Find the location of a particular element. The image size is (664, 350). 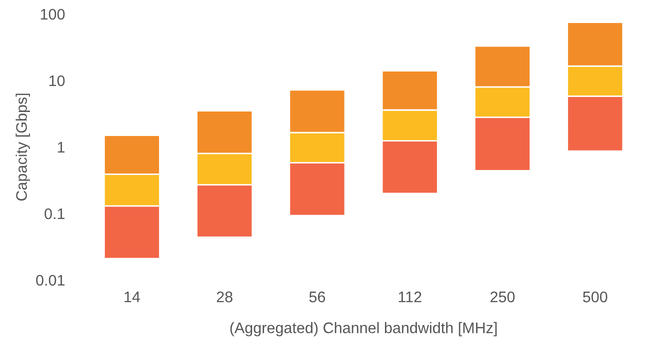

x-tick-label: 500 is located at coordinates (595, 297).